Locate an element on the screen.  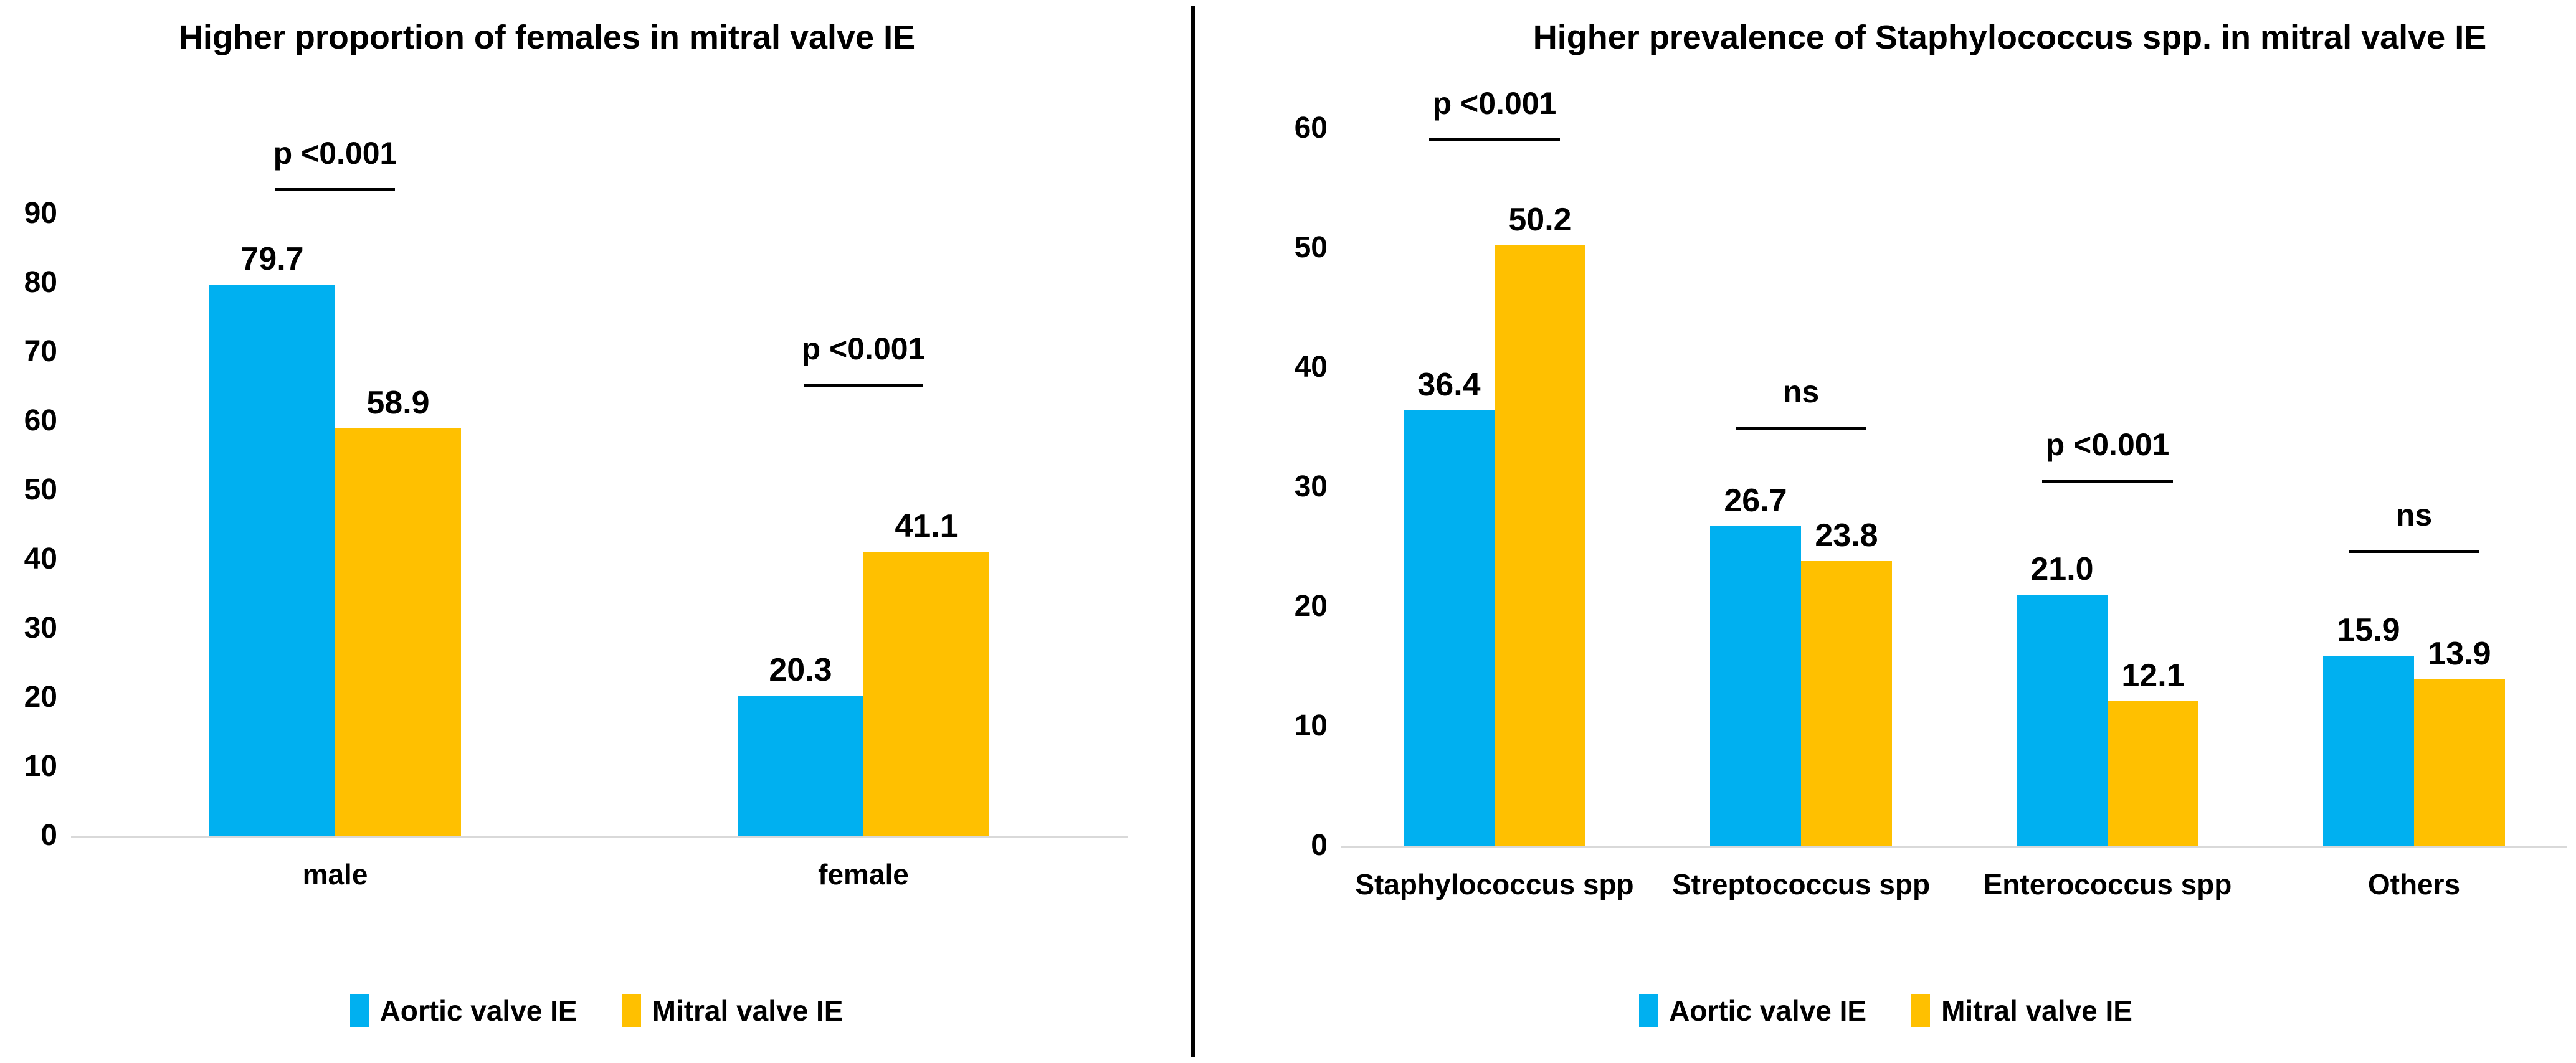
y-axis-tick-label: 80 is located at coordinates (40, 282).